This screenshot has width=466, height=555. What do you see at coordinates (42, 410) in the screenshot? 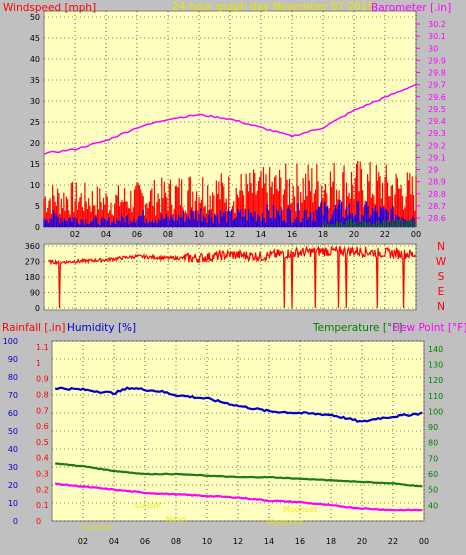
I see `rainfall-tick-label: 0.7` at bounding box center [42, 410].